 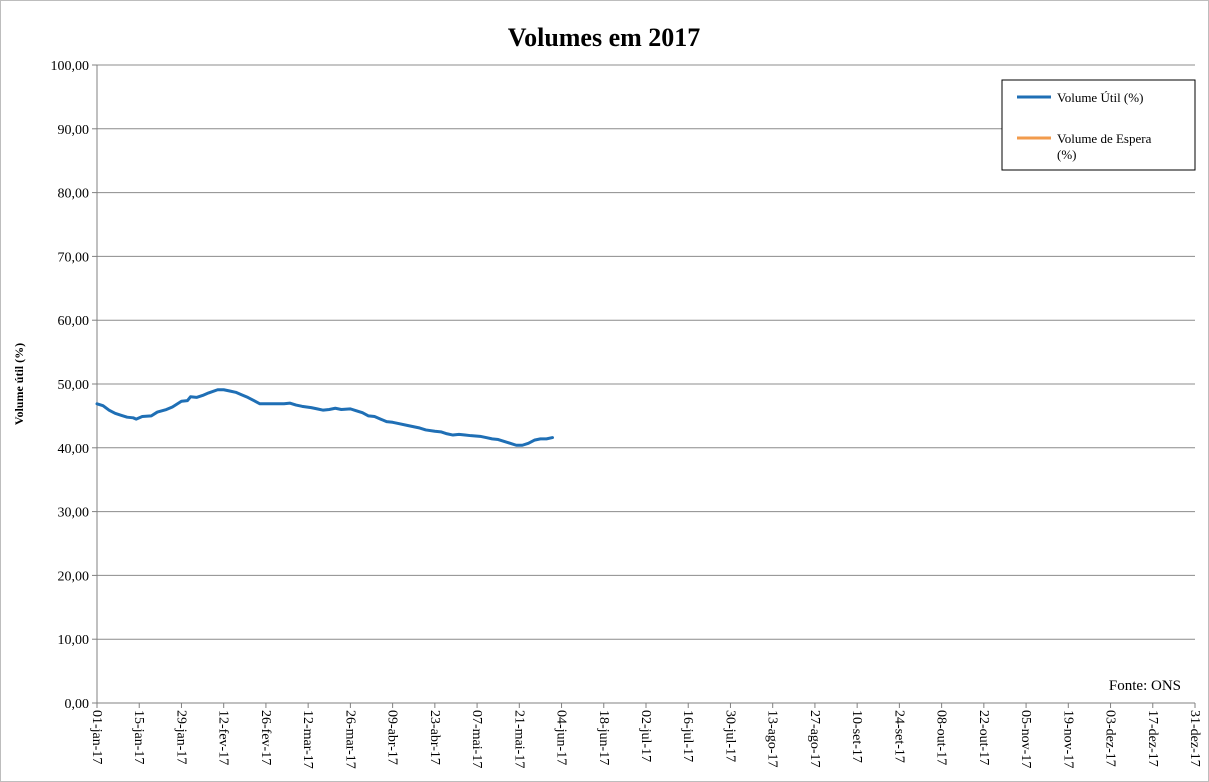 I want to click on chart-legend: Volume Útil (%) Volume de Espera (%), so click(x=1098, y=125).